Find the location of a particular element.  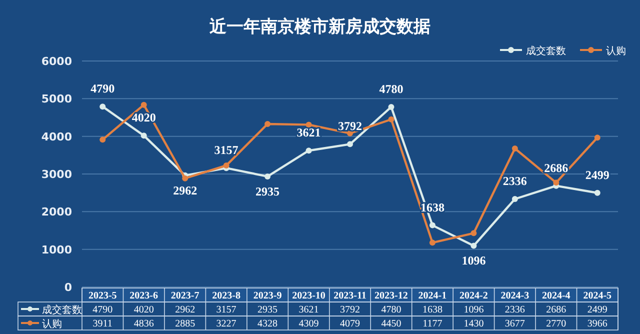

x-tick-label: 2024-5 is located at coordinates (597, 296).